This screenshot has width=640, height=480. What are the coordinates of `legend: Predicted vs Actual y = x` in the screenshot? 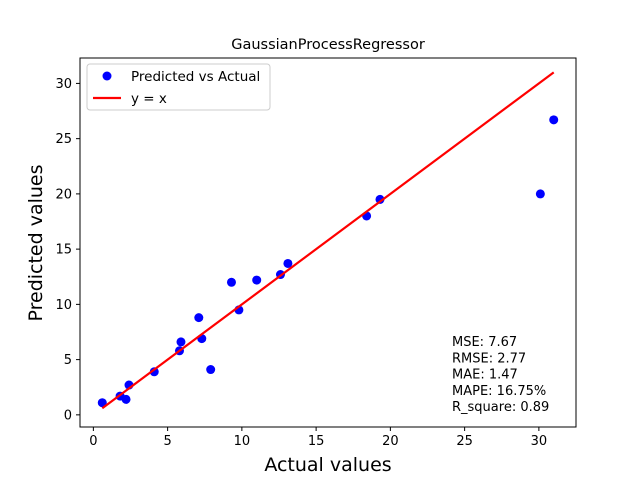 It's located at (178, 87).